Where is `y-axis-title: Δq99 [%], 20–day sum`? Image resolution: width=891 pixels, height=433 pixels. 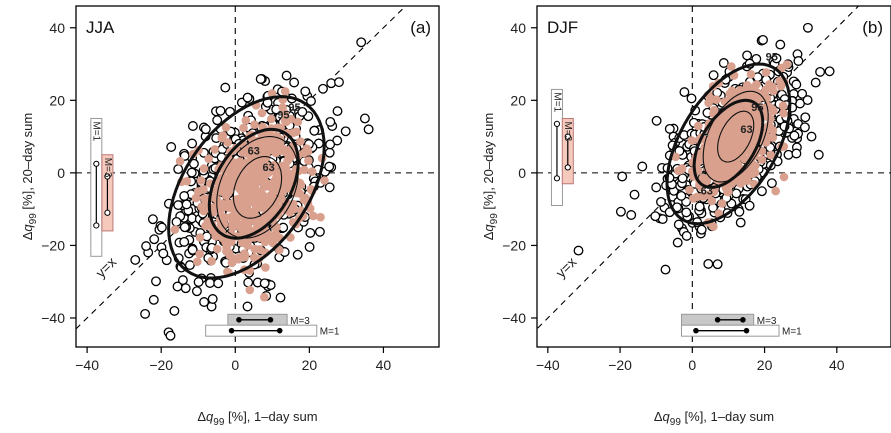 y-axis-title: Δq99 [%], 20–day sum is located at coordinates (29, 177).